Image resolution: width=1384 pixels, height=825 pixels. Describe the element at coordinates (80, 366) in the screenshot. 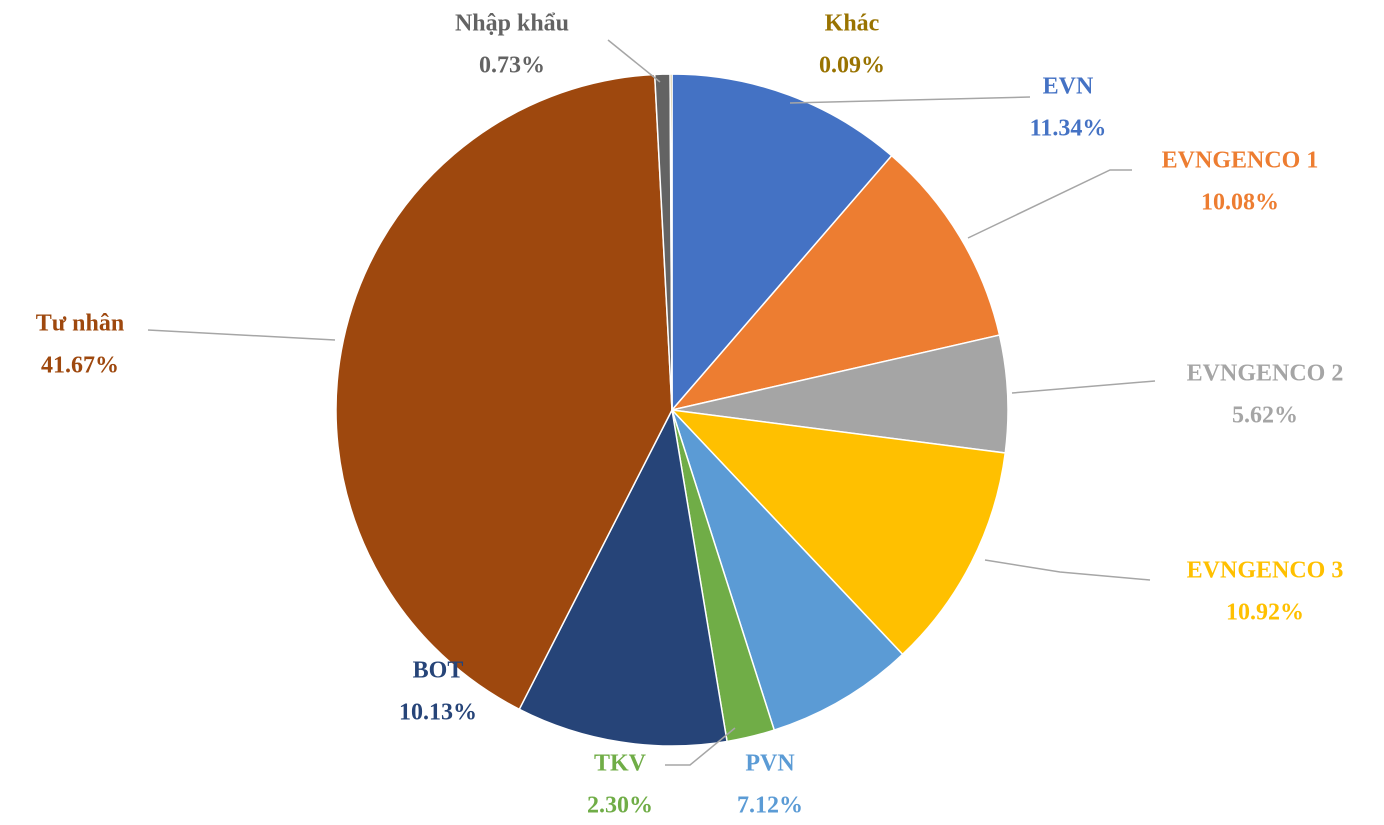

I see `value-label: 41.67%` at that location.